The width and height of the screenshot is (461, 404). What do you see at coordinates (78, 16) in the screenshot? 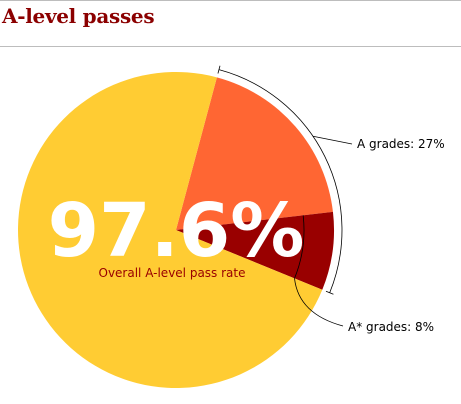
I see `chart-title: A-level passes` at bounding box center [78, 16].